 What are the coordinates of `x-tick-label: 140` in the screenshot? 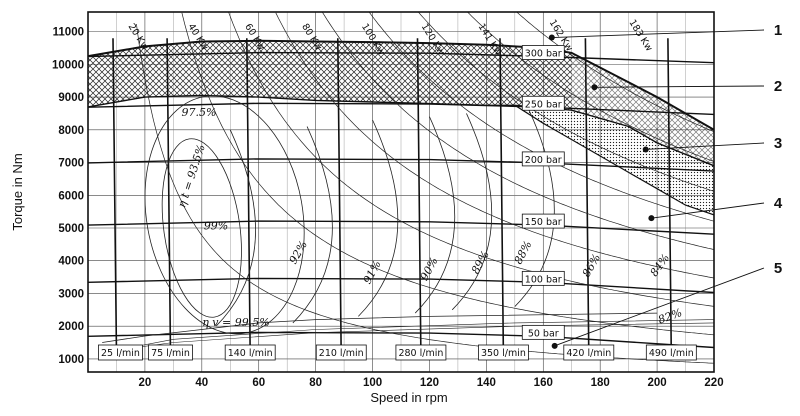 It's located at (486, 383).